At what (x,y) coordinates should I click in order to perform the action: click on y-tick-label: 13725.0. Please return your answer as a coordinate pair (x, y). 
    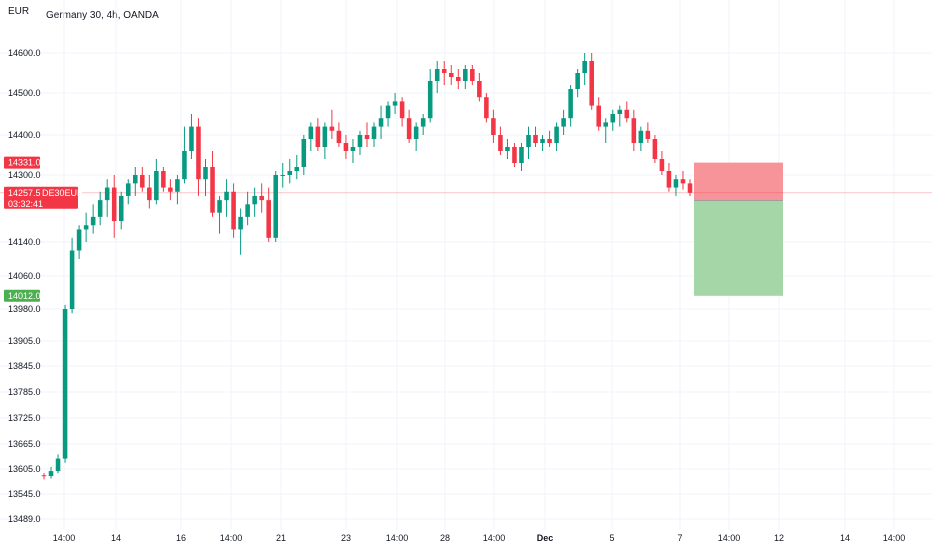
    Looking at the image, I should click on (24, 418).